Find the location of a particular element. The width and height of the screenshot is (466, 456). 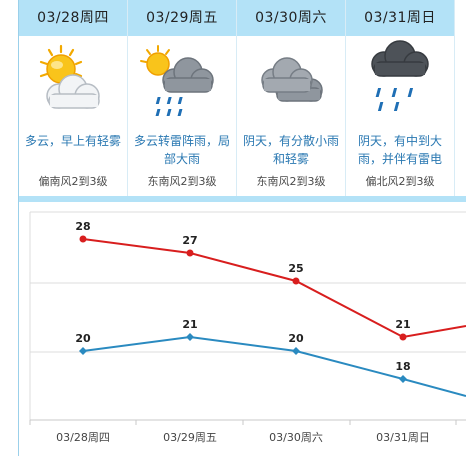

divider-band is located at coordinates (242, 199).